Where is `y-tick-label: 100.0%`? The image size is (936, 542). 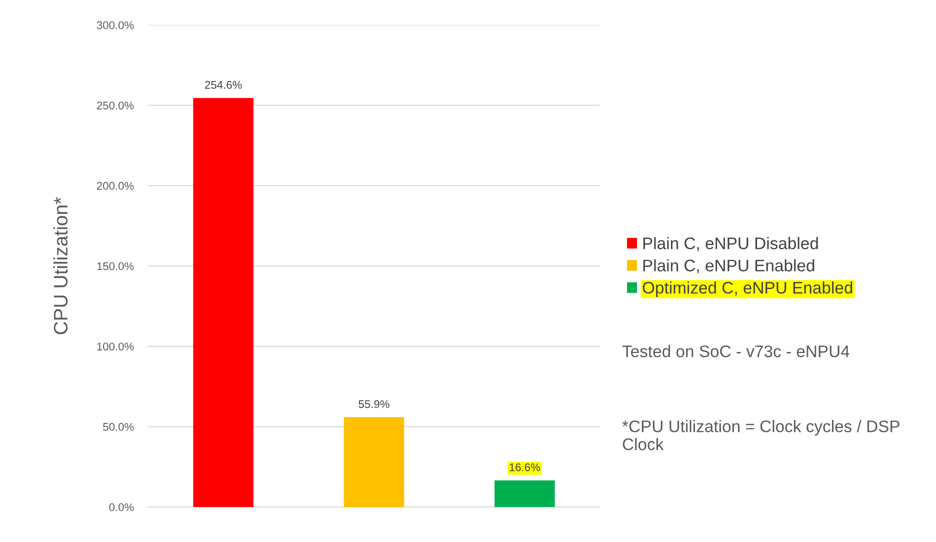
y-tick-label: 100.0% is located at coordinates (115, 346).